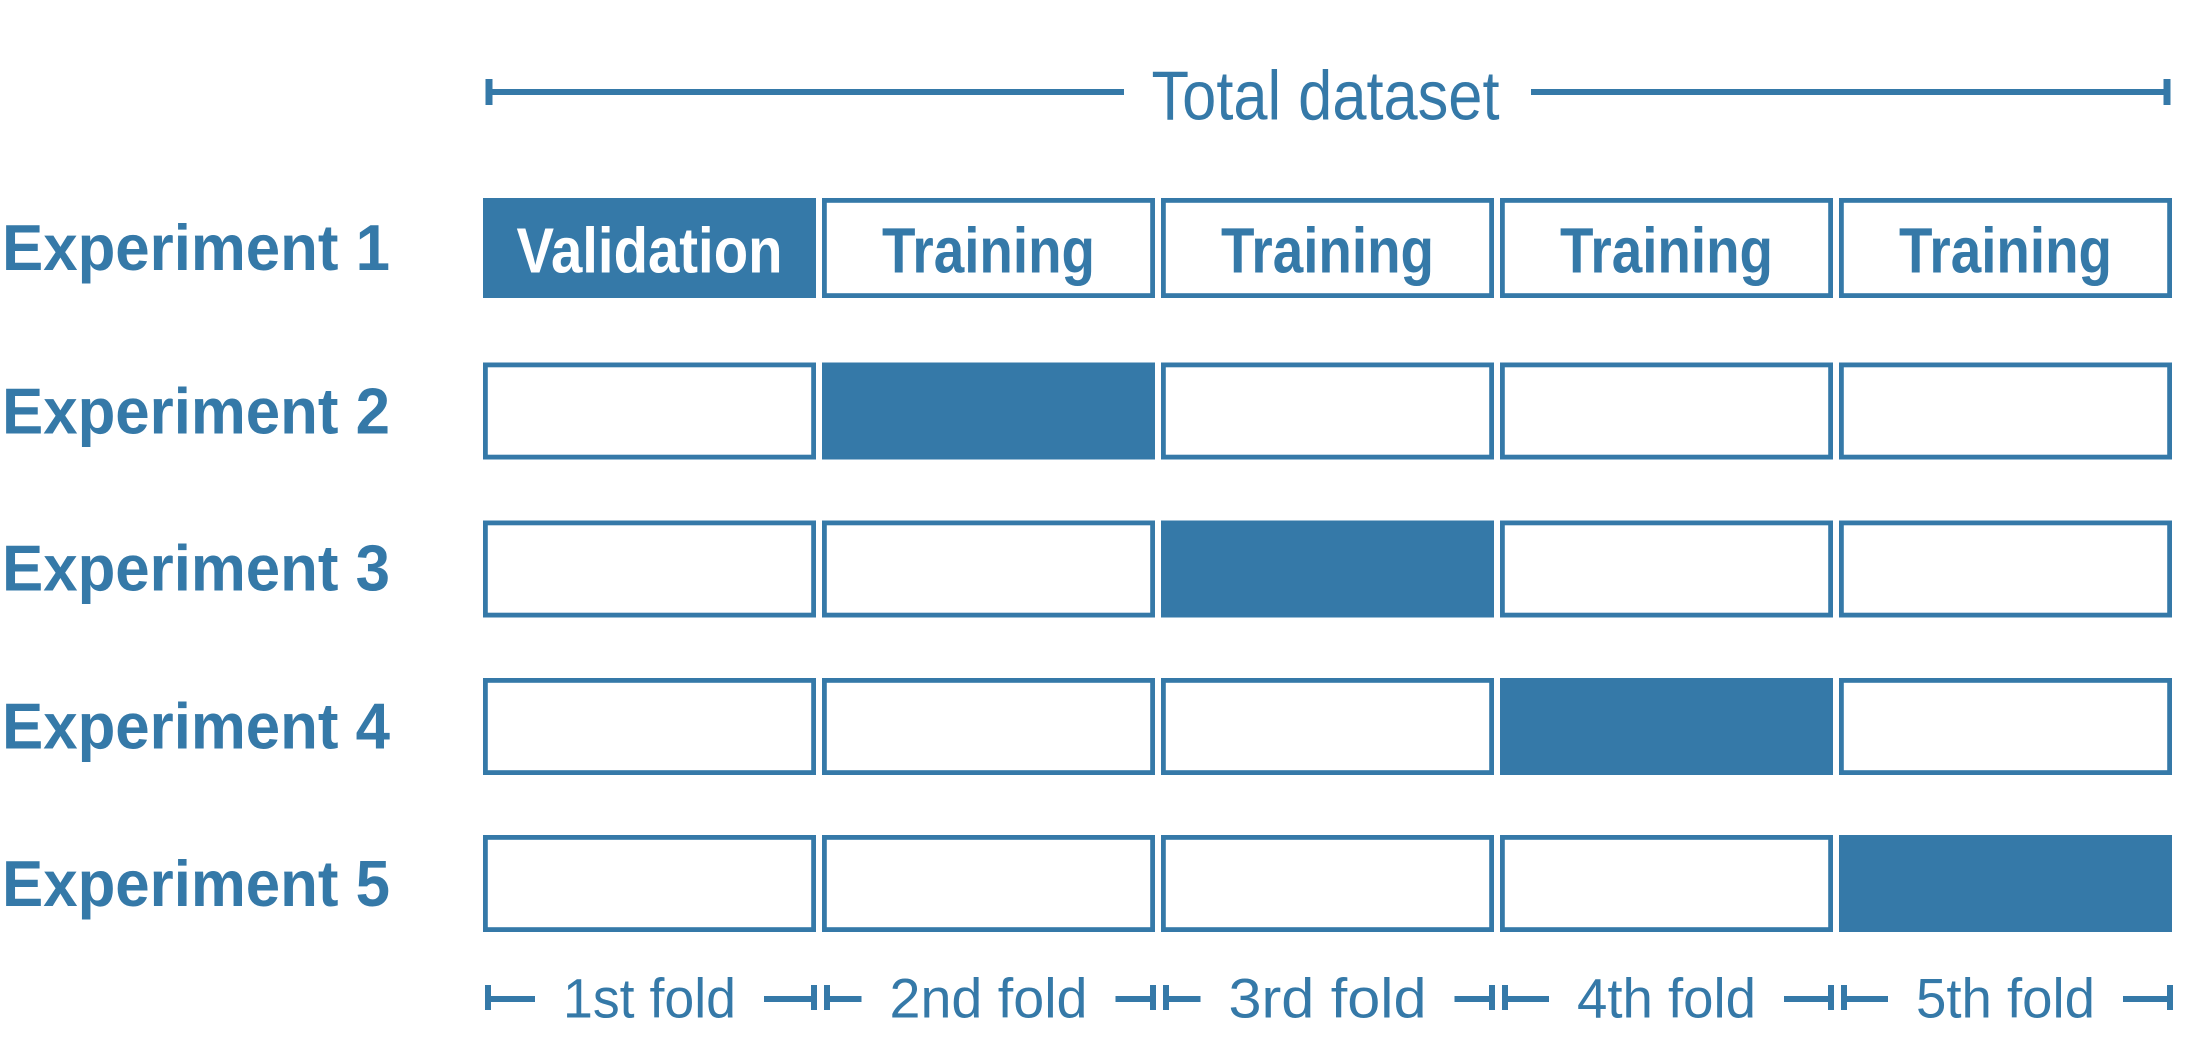 The image size is (2196, 1063). What do you see at coordinates (196, 726) in the screenshot?
I see `svg-text: Experiment 4` at bounding box center [196, 726].